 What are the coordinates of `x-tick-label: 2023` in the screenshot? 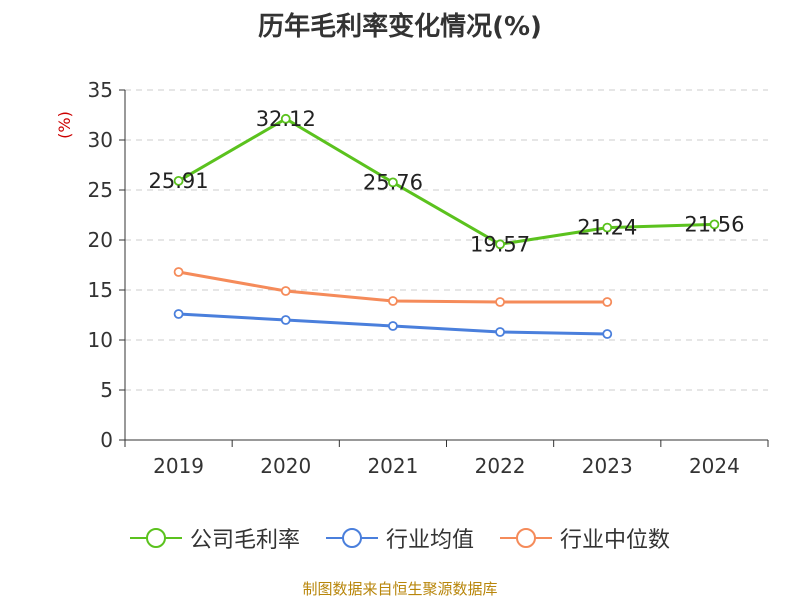 It's located at (607, 466).